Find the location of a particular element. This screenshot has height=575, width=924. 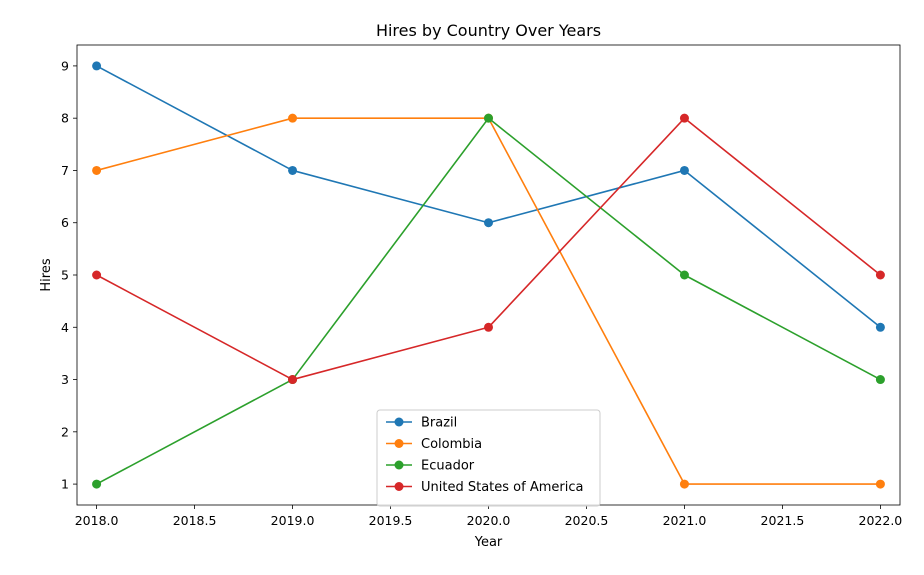

x-tick-label: 2020.5 is located at coordinates (587, 520).